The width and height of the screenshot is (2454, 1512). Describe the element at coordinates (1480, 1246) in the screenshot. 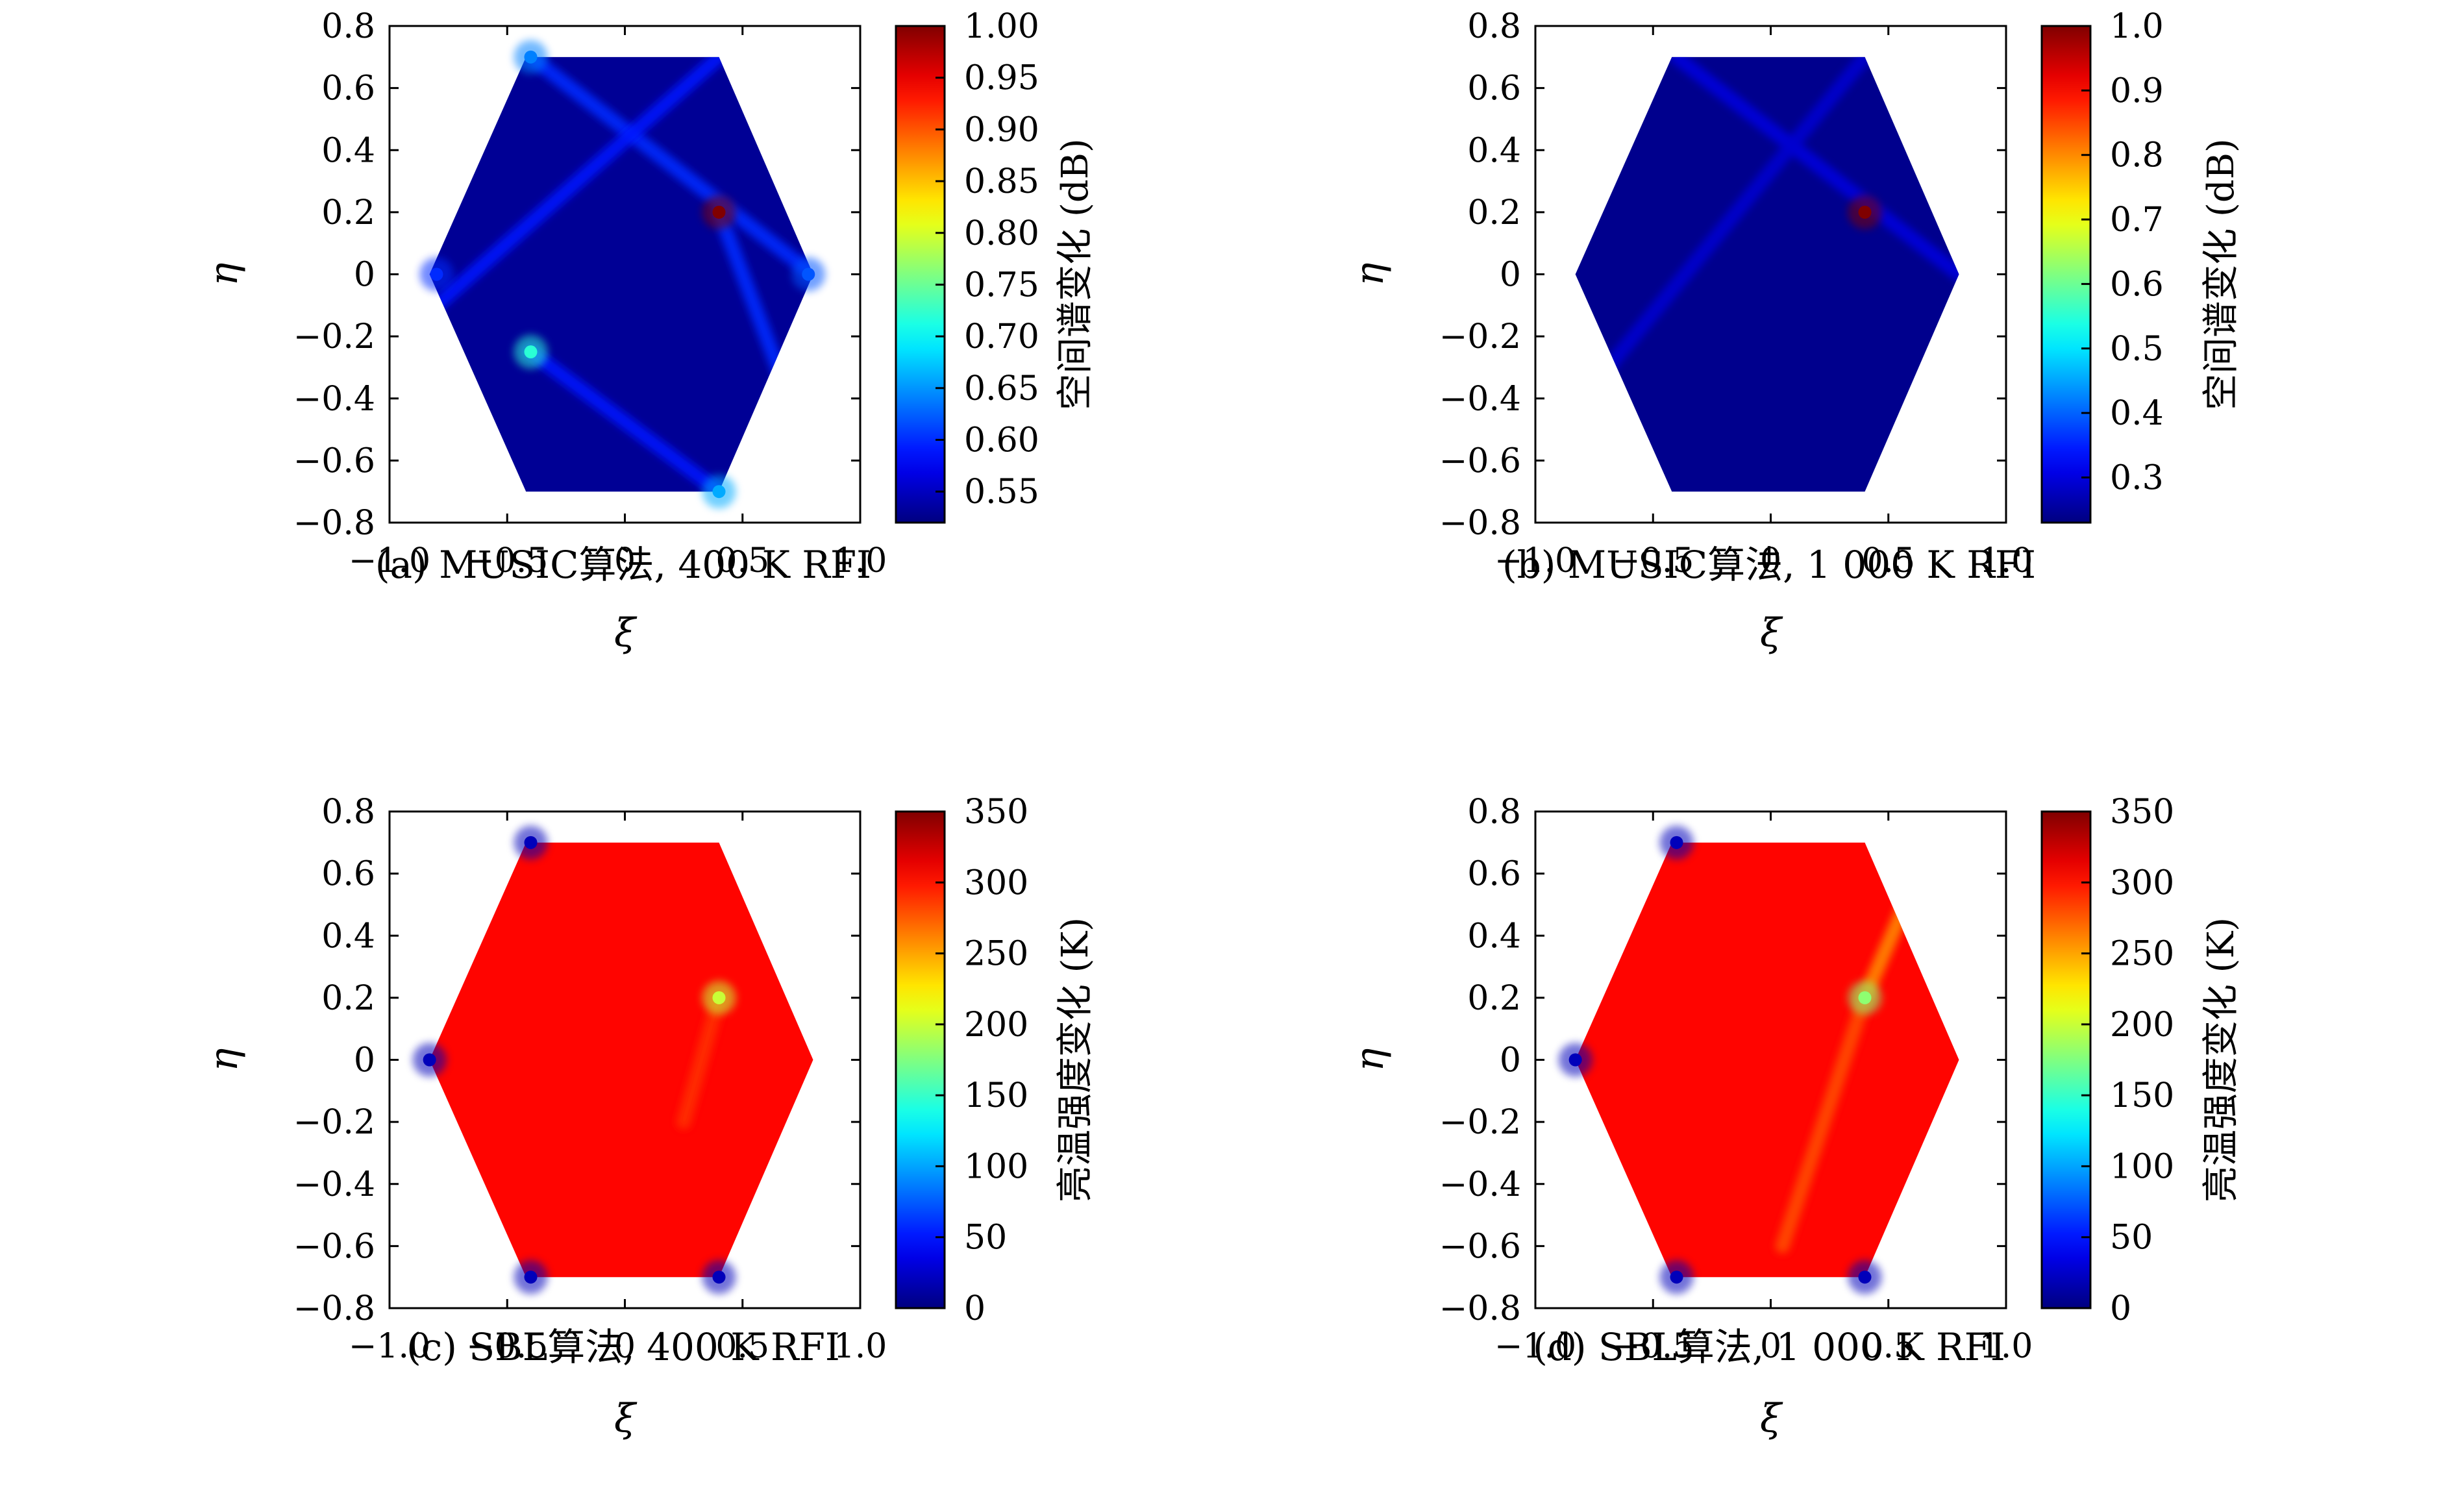

I see `y-tick-label: −0.6` at that location.